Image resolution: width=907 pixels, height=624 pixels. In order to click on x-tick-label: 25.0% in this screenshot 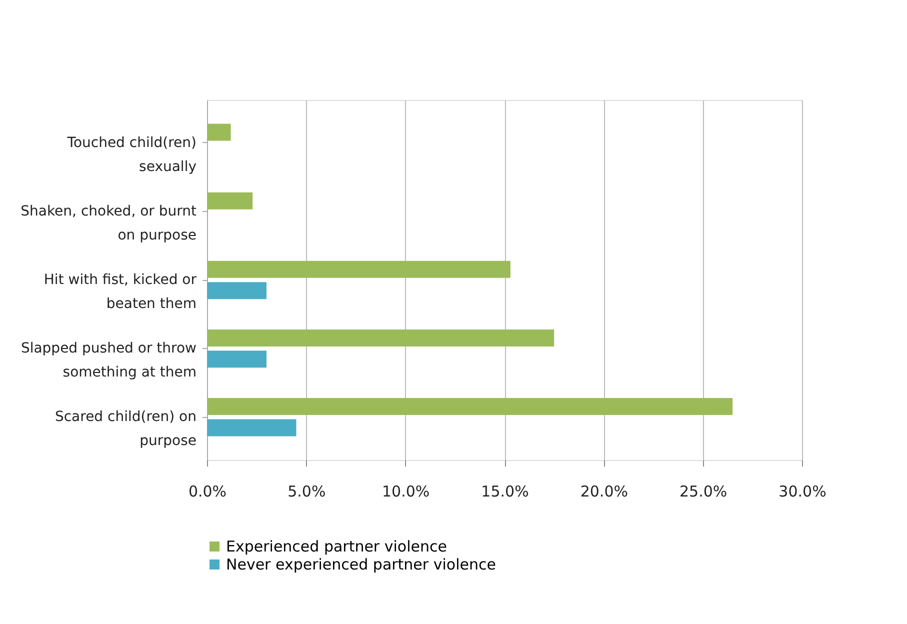, I will do `click(704, 491)`.